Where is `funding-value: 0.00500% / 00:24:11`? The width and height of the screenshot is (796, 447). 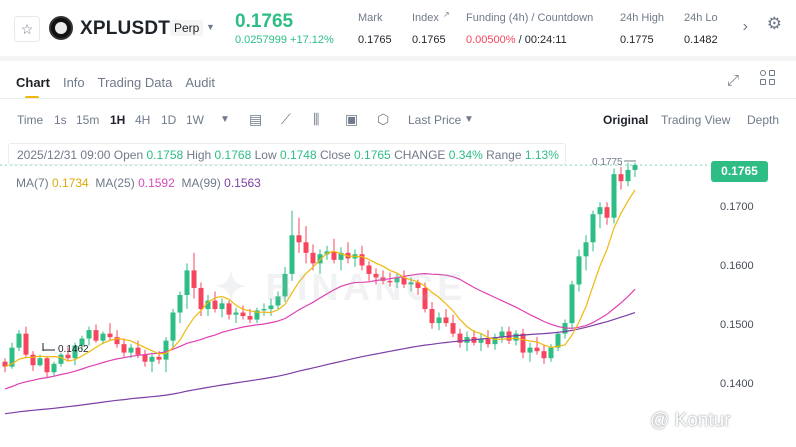
funding-value: 0.00500% / 00:24:11 is located at coordinates (516, 40).